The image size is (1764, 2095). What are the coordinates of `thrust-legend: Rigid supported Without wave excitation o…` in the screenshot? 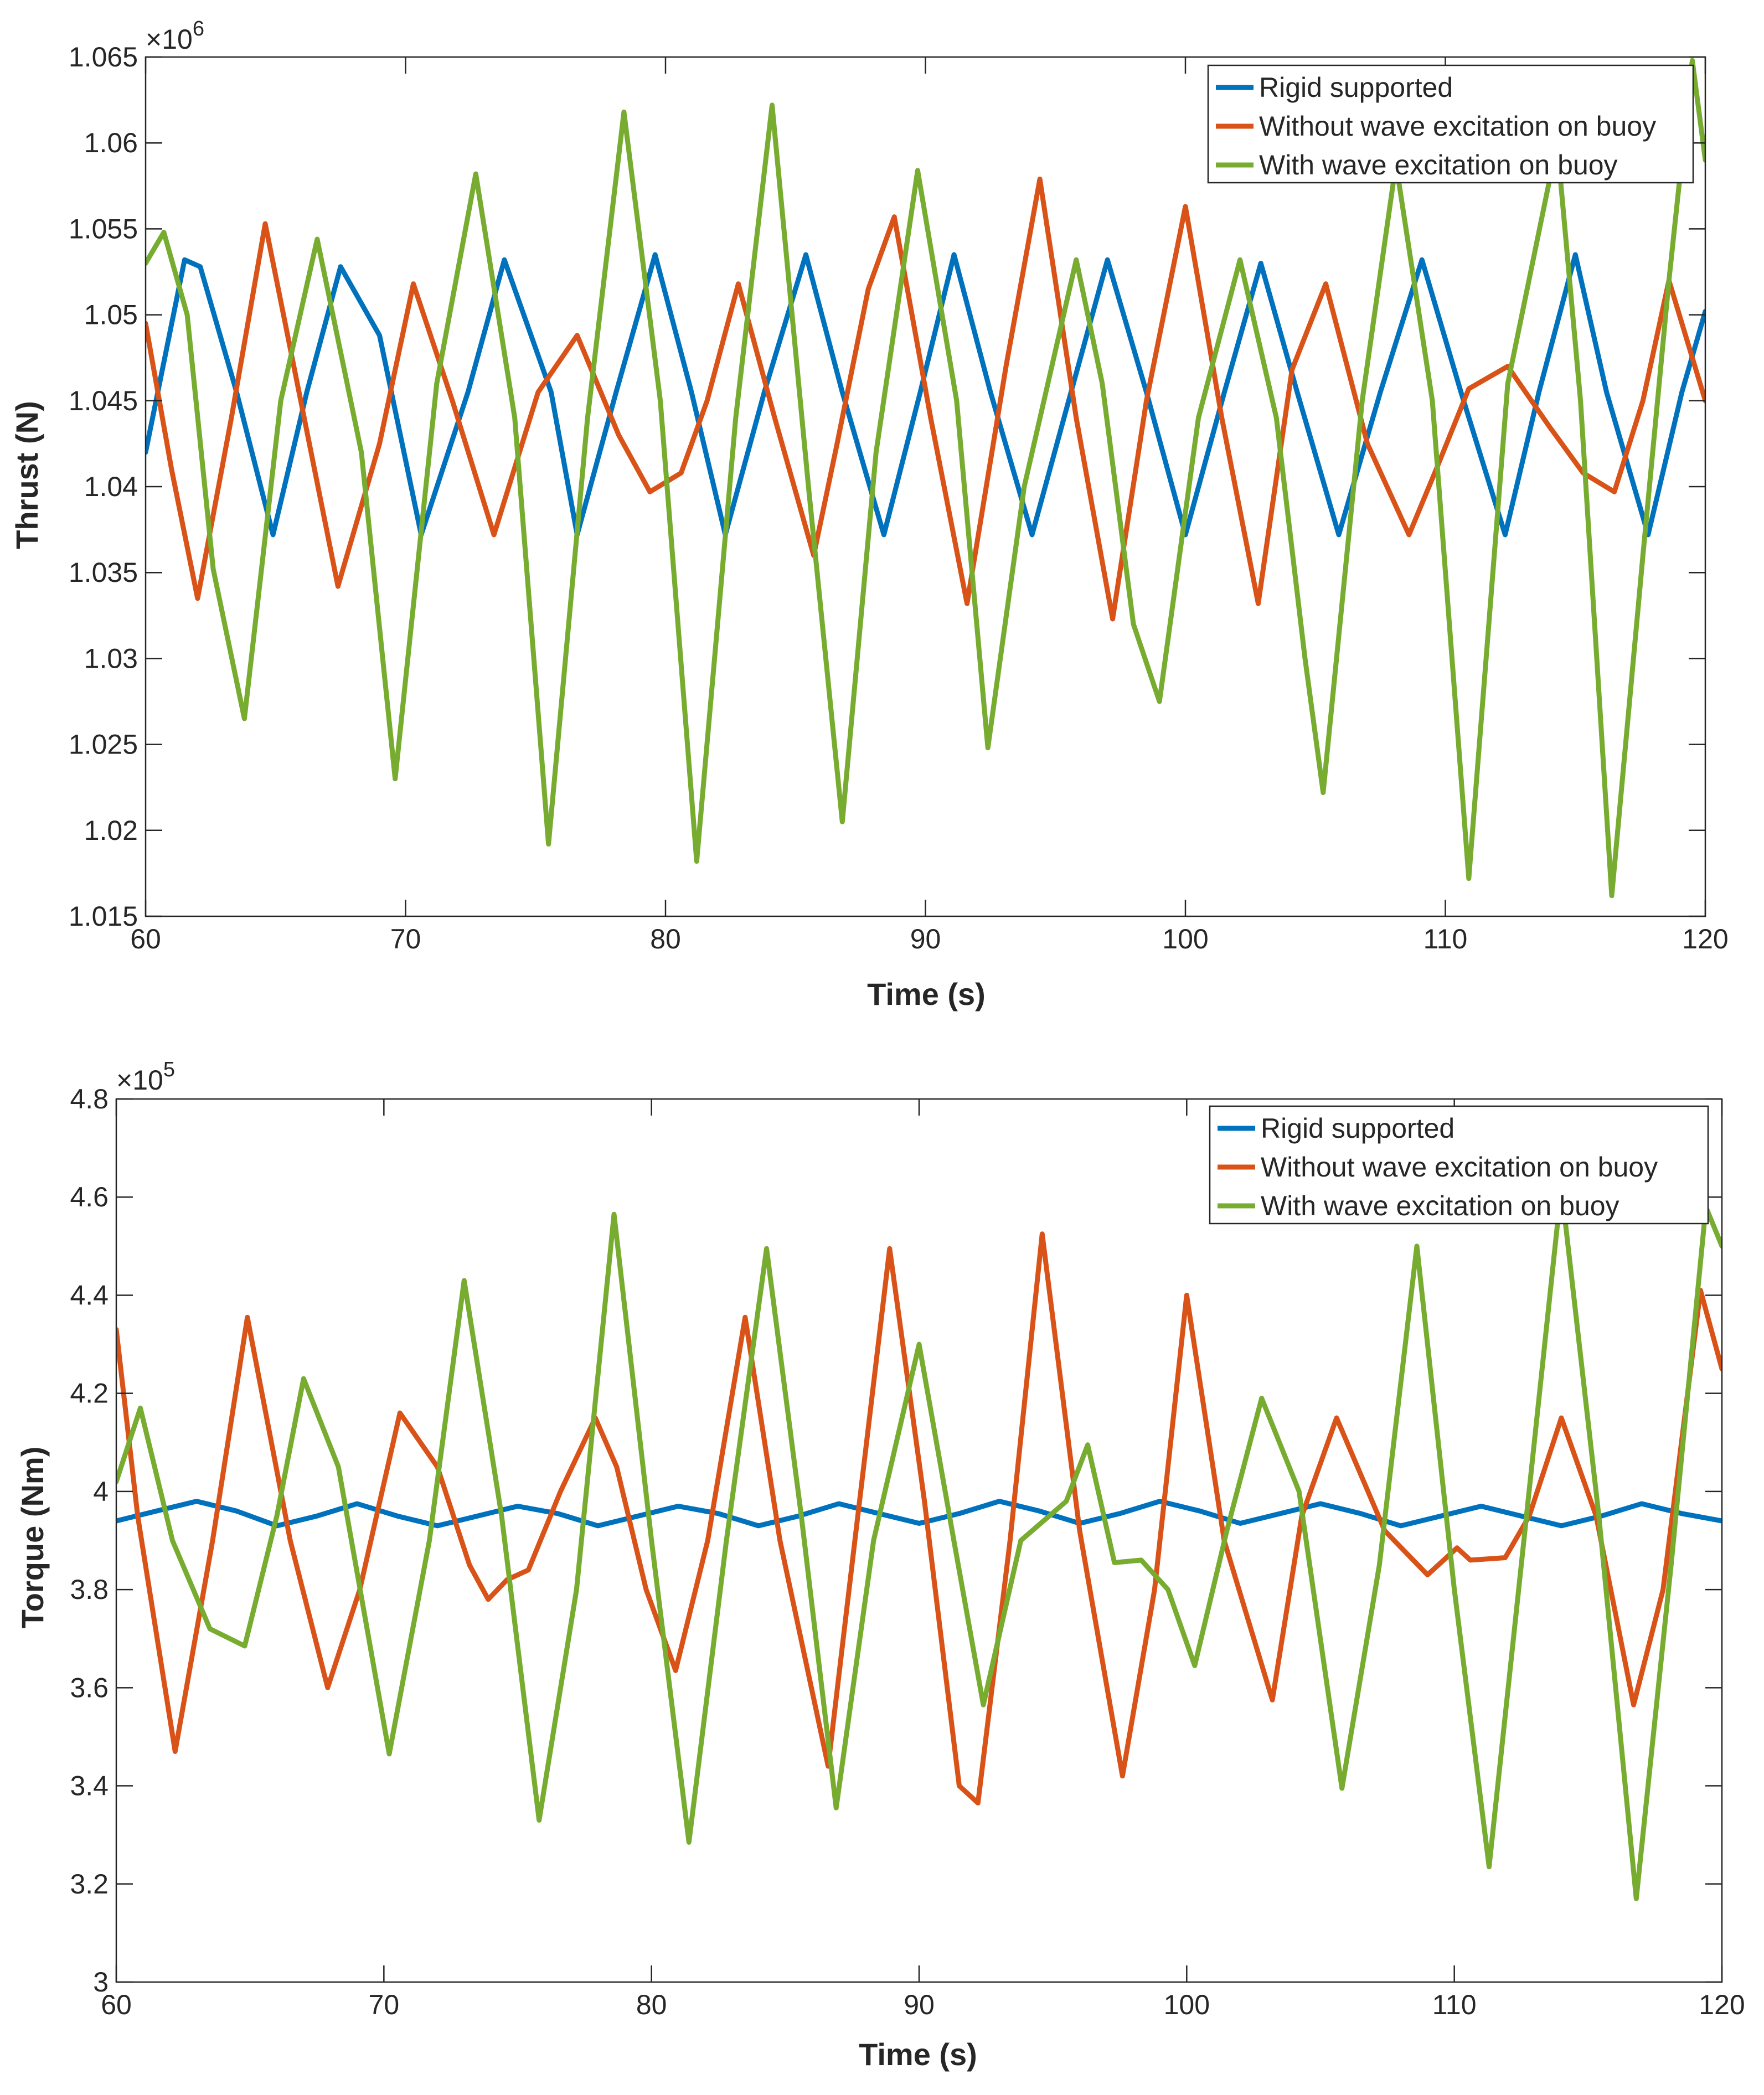 It's located at (1450, 124).